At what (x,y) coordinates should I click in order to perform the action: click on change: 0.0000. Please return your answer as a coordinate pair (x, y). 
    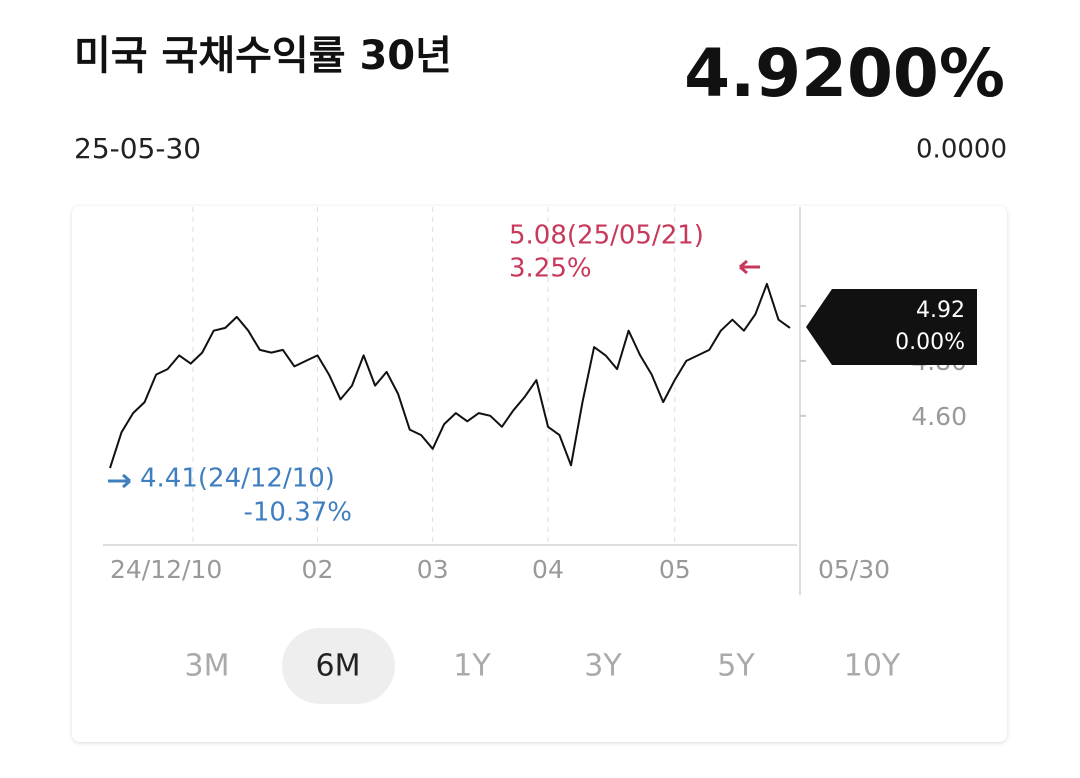
    Looking at the image, I should click on (961, 150).